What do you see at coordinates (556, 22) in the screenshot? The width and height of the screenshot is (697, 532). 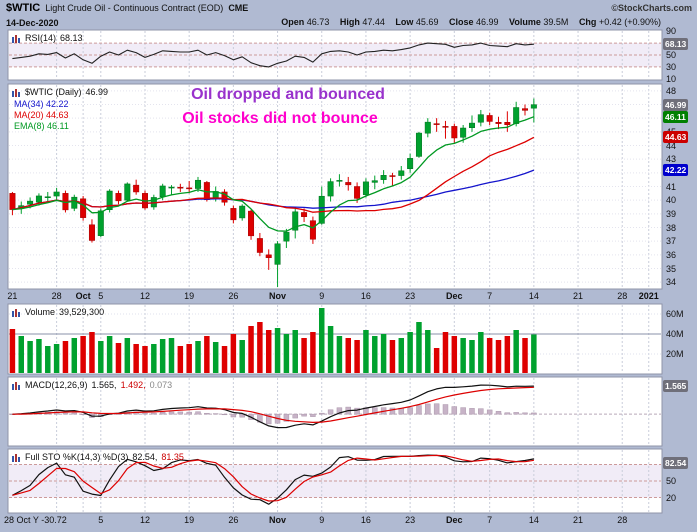 I see `volume-value: 39.5M` at bounding box center [556, 22].